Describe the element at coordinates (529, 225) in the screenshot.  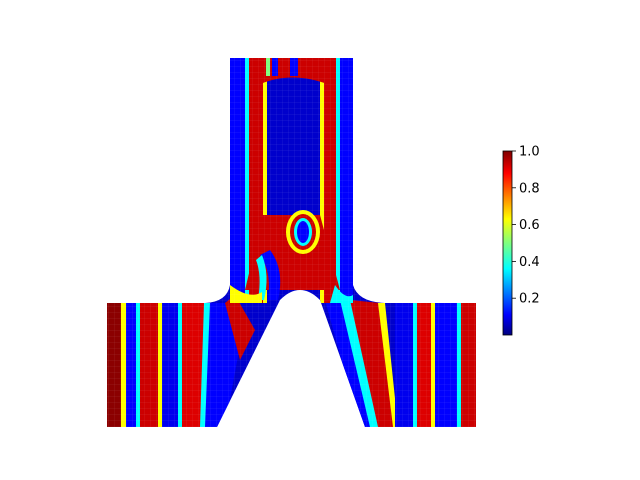
I see `colorbar-tick-label: 0.6` at that location.